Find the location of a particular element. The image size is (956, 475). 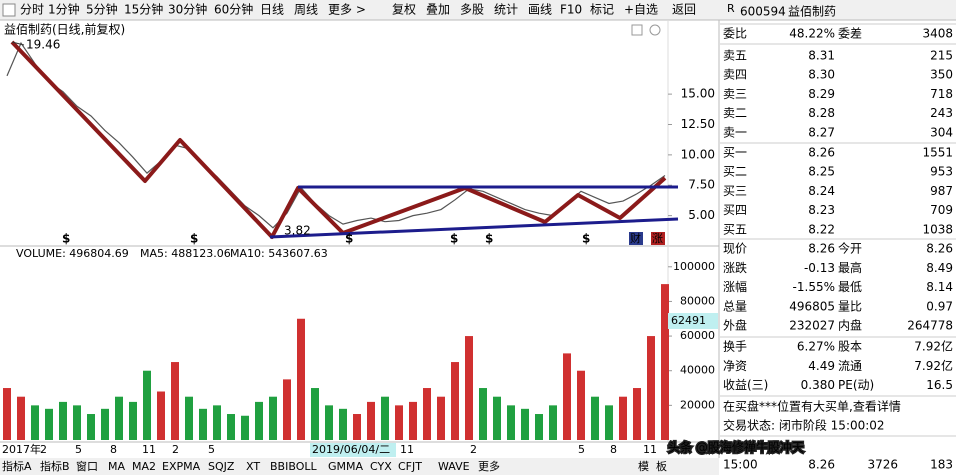

toolbar-button: +自选 is located at coordinates (641, 10).